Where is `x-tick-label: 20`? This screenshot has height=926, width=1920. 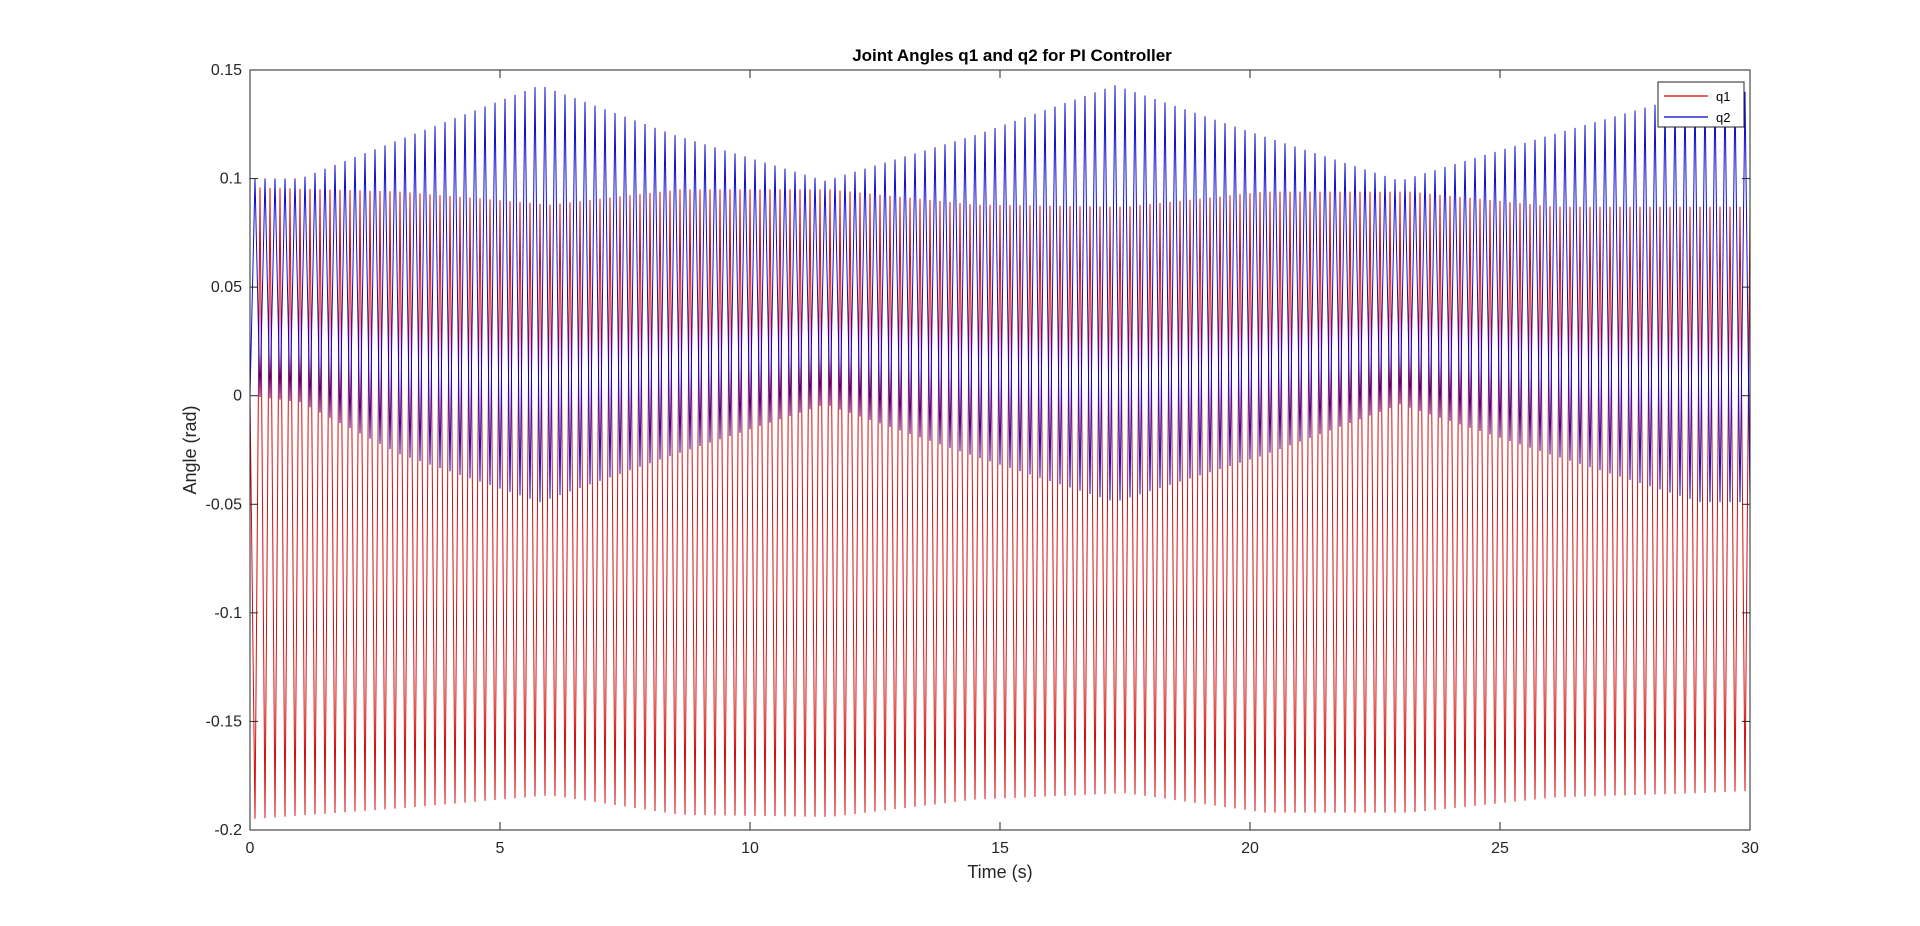
x-tick-label: 20 is located at coordinates (1250, 848).